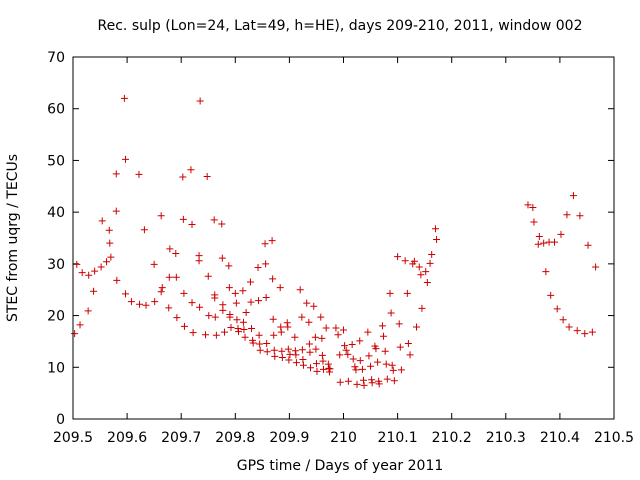 This screenshot has width=640, height=480. Describe the element at coordinates (127, 438) in the screenshot. I see `x-tick-label: 209.6` at that location.